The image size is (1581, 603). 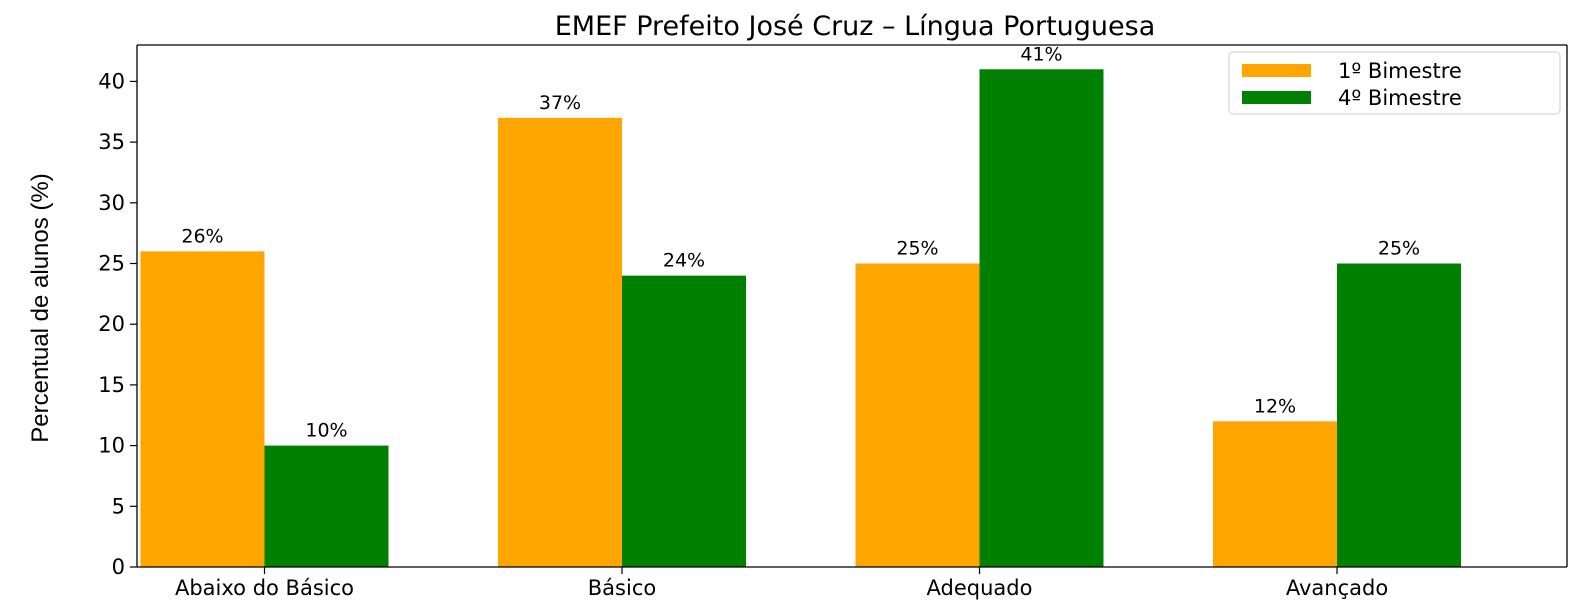 What do you see at coordinates (980, 588) in the screenshot?
I see `x-tick-label: Adequado` at bounding box center [980, 588].